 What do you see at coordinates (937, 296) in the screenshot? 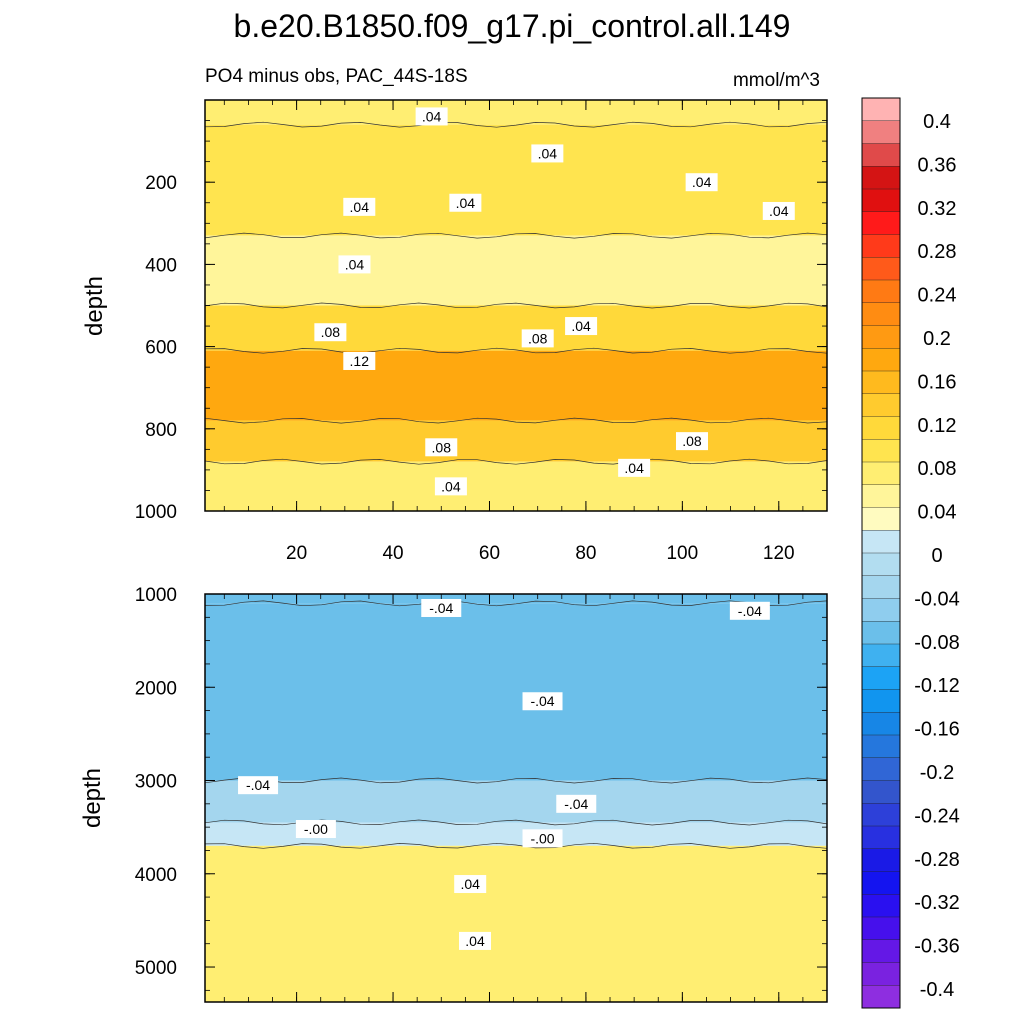
I see `colorbar-label: 0.24` at bounding box center [937, 296].